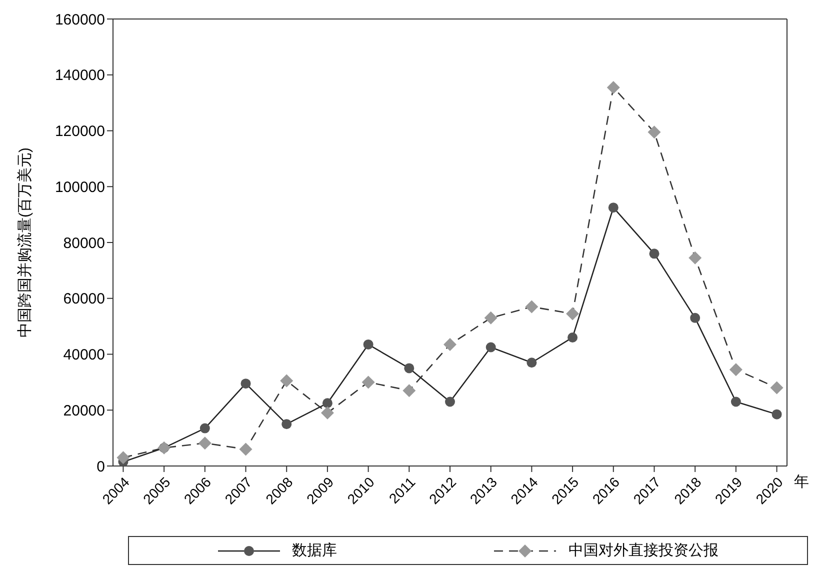 The height and width of the screenshot is (573, 826). I want to click on y-tick-label: 140000, so click(79, 75).